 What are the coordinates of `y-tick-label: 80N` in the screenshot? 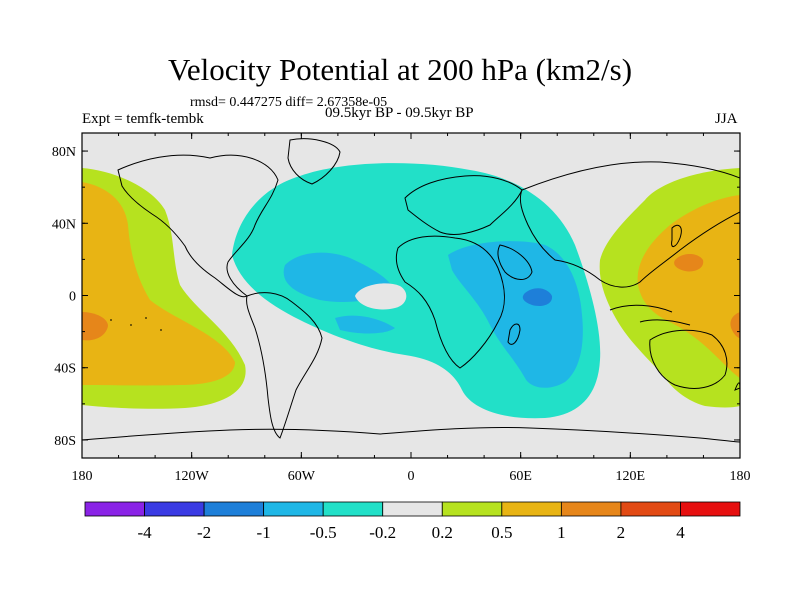 It's located at (64, 152).